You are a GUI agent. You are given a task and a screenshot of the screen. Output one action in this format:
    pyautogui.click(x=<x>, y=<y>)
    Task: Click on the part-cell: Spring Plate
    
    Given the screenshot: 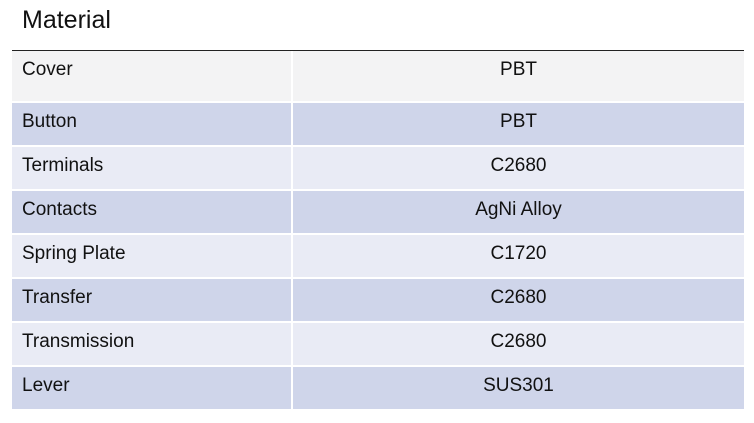 What is the action you would take?
    pyautogui.click(x=152, y=256)
    